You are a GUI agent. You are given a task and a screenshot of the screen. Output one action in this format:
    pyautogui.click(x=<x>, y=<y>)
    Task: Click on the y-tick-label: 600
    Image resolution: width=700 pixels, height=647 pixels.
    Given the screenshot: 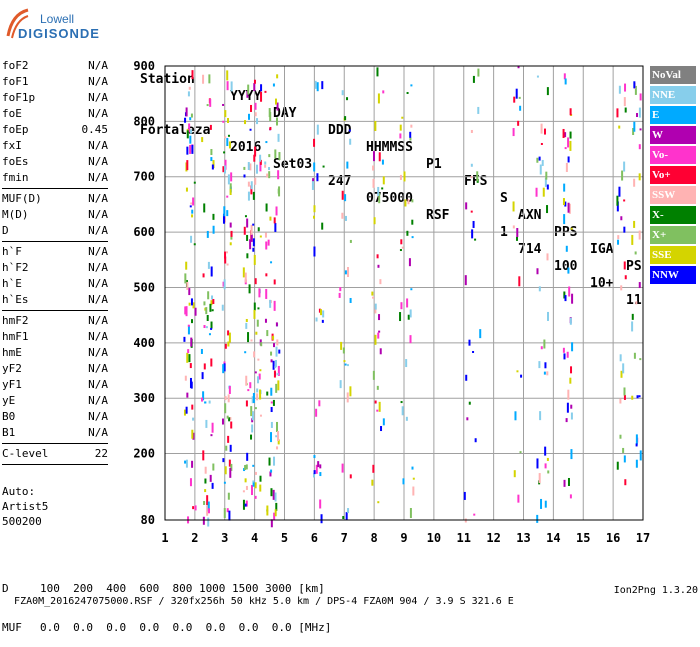 What is the action you would take?
    pyautogui.click(x=144, y=232)
    